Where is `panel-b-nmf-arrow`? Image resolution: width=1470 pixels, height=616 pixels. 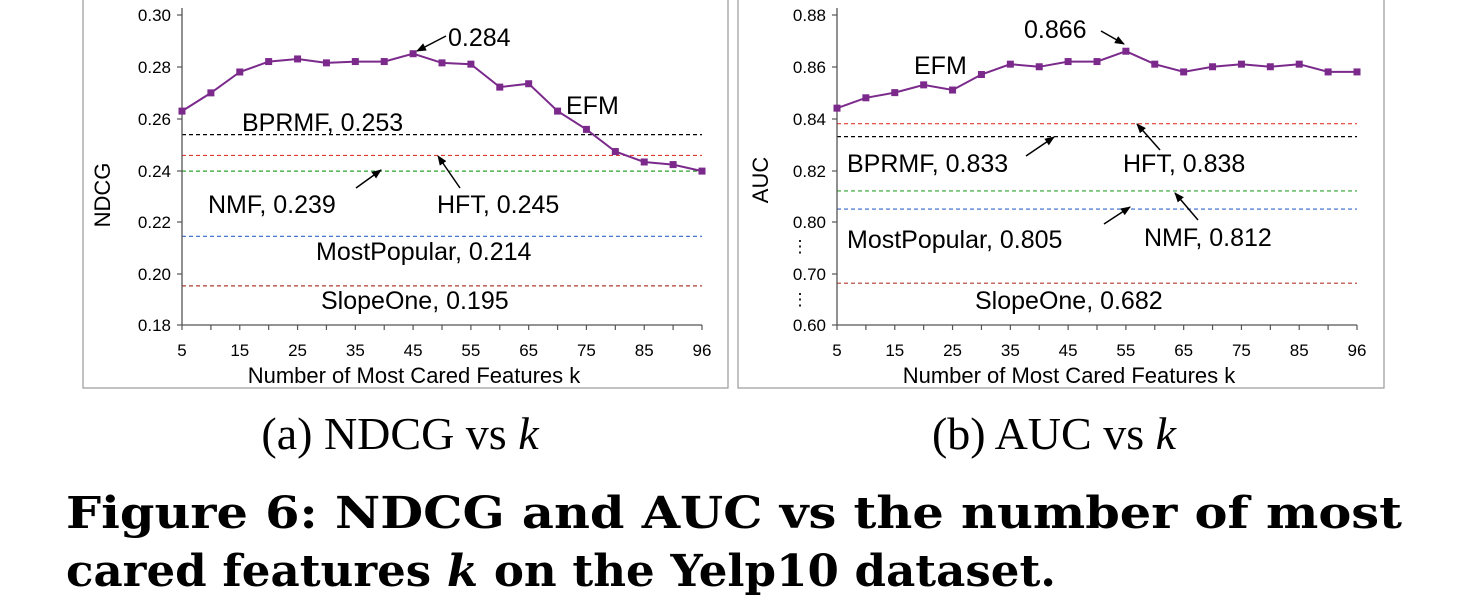 panel-b-nmf-arrow is located at coordinates (1186, 206).